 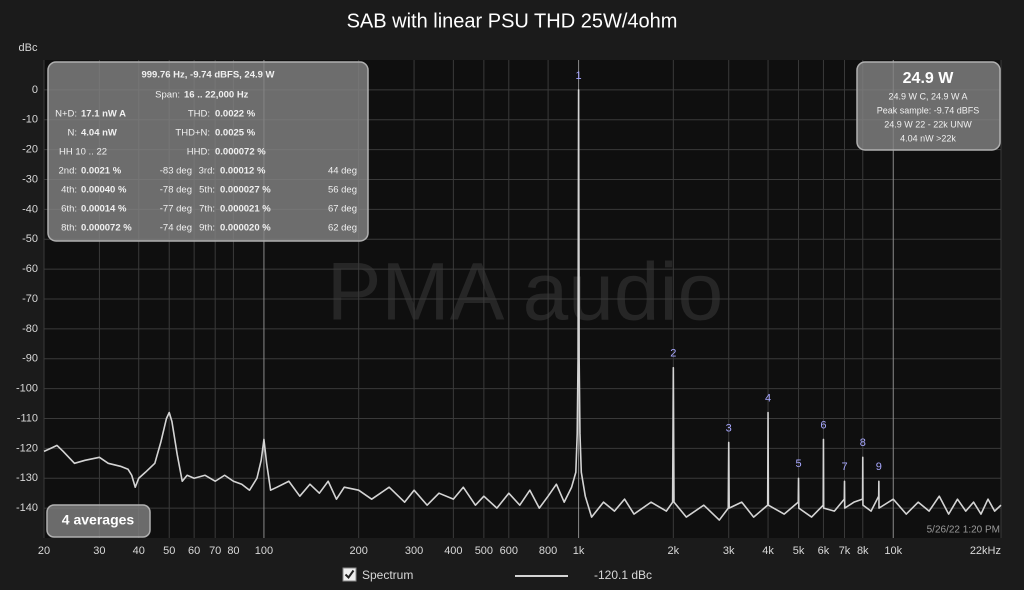 I want to click on x-tick-label: 4k, so click(x=768, y=551).